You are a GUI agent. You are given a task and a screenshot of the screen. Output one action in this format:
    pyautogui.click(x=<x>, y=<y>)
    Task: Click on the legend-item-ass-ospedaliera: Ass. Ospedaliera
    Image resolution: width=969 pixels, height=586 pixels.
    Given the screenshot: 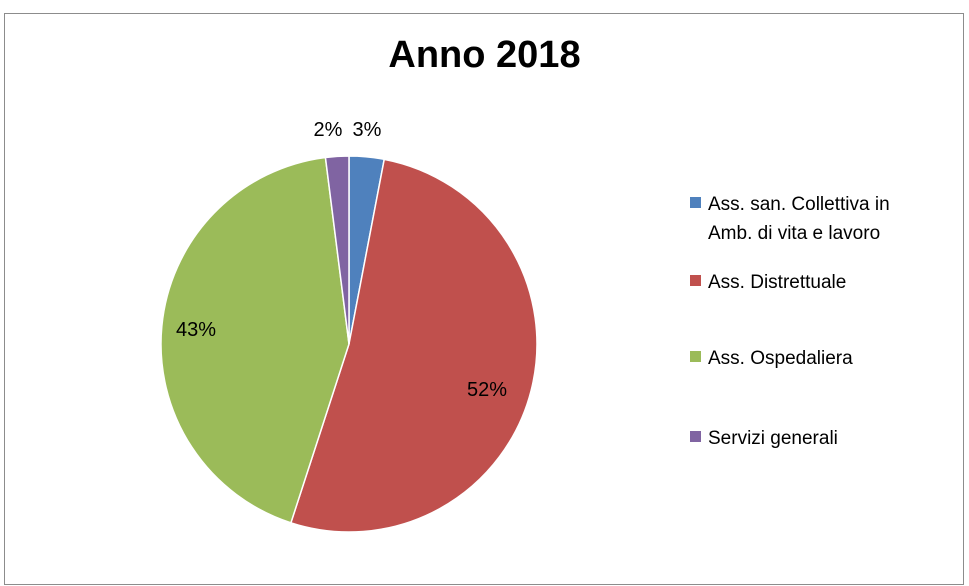 What is the action you would take?
    pyautogui.click(x=829, y=358)
    